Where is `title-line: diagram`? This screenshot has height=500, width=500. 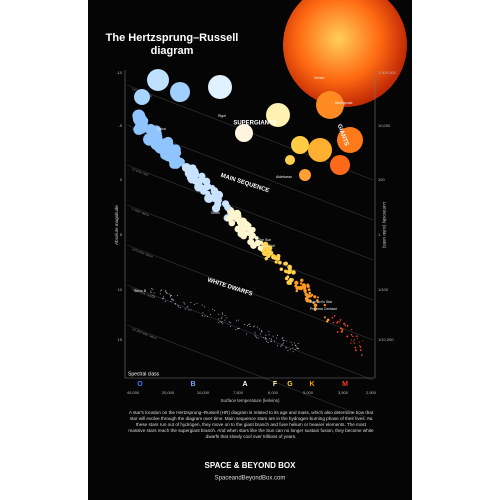 title-line: diagram is located at coordinates (172, 51).